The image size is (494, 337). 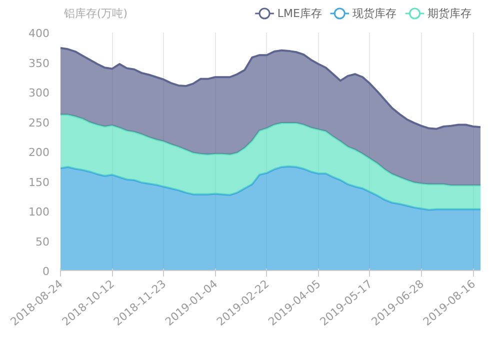 What do you see at coordinates (39, 182) in the screenshot?
I see `y-tick-label: 150` at bounding box center [39, 182].